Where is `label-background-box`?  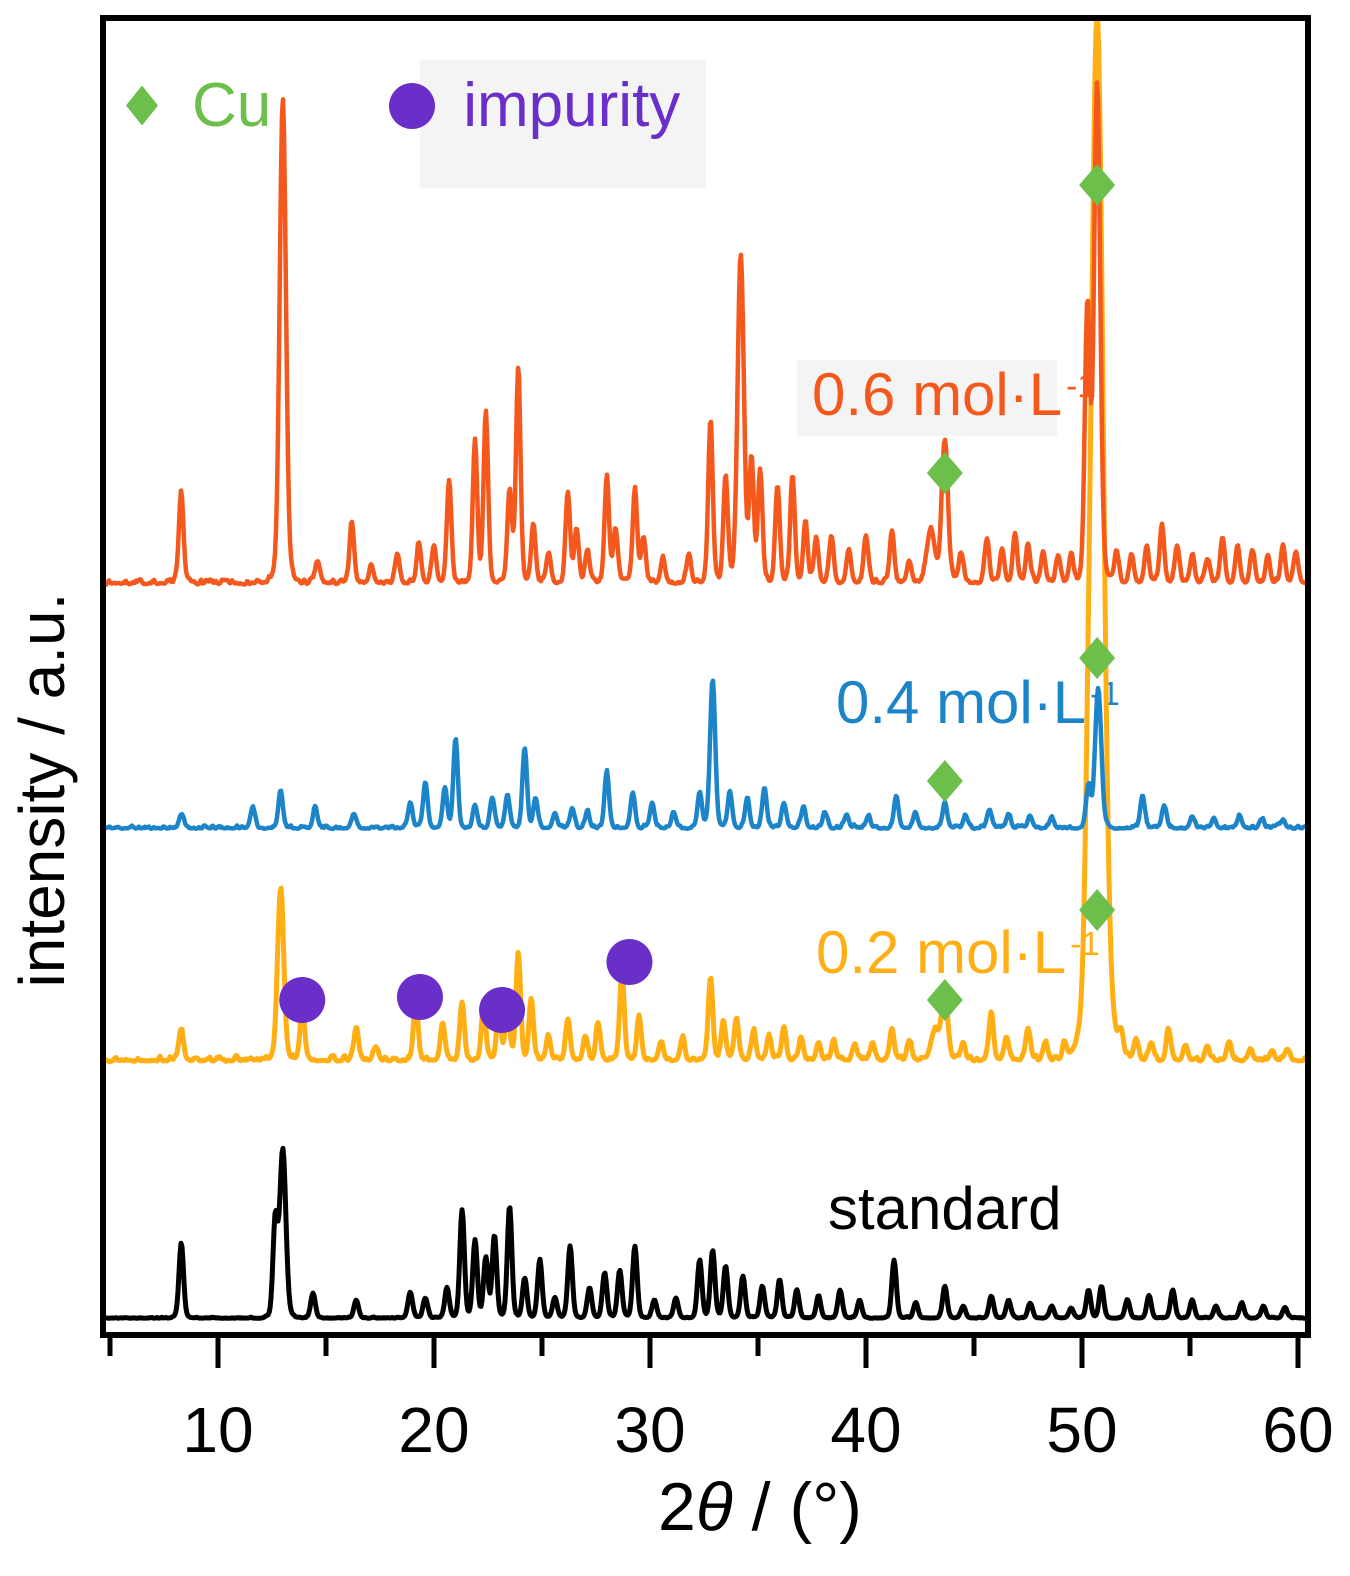
label-background-box is located at coordinates (927, 398).